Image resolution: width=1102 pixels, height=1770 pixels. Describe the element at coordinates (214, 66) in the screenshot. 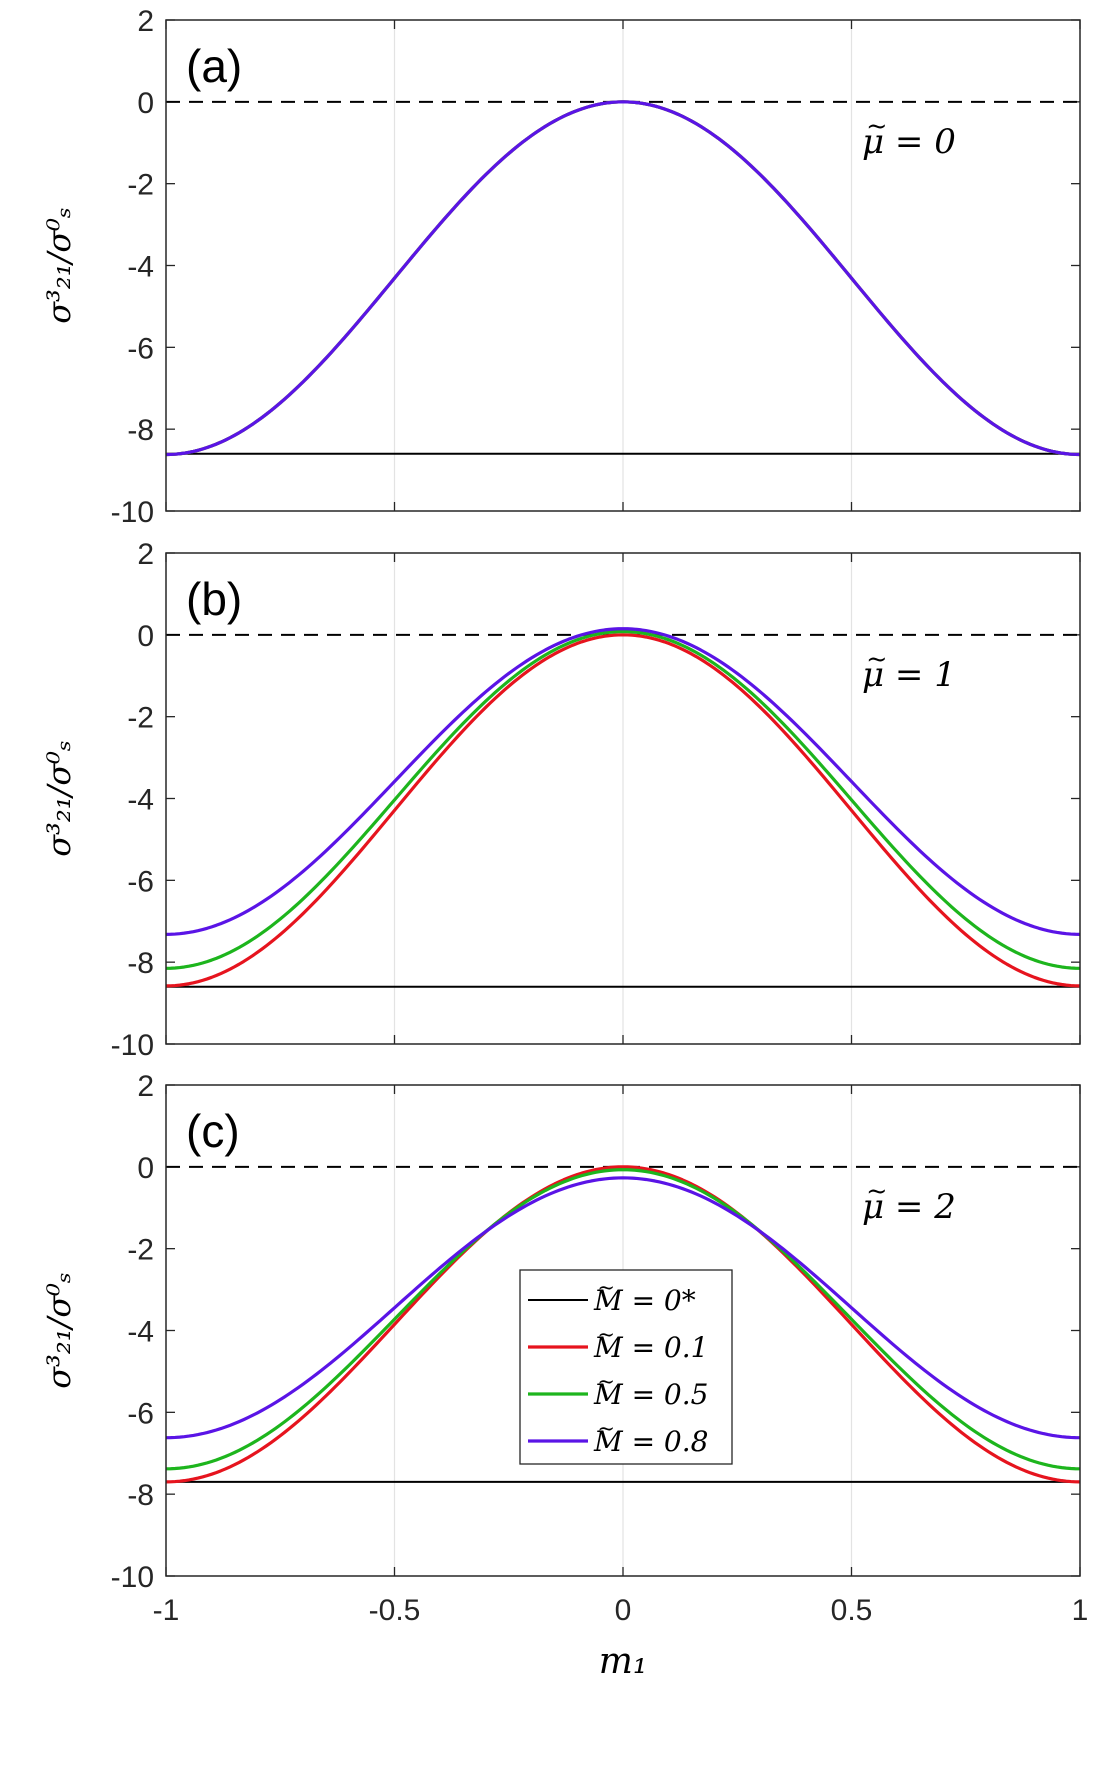

I see `panel-label: (a)` at that location.